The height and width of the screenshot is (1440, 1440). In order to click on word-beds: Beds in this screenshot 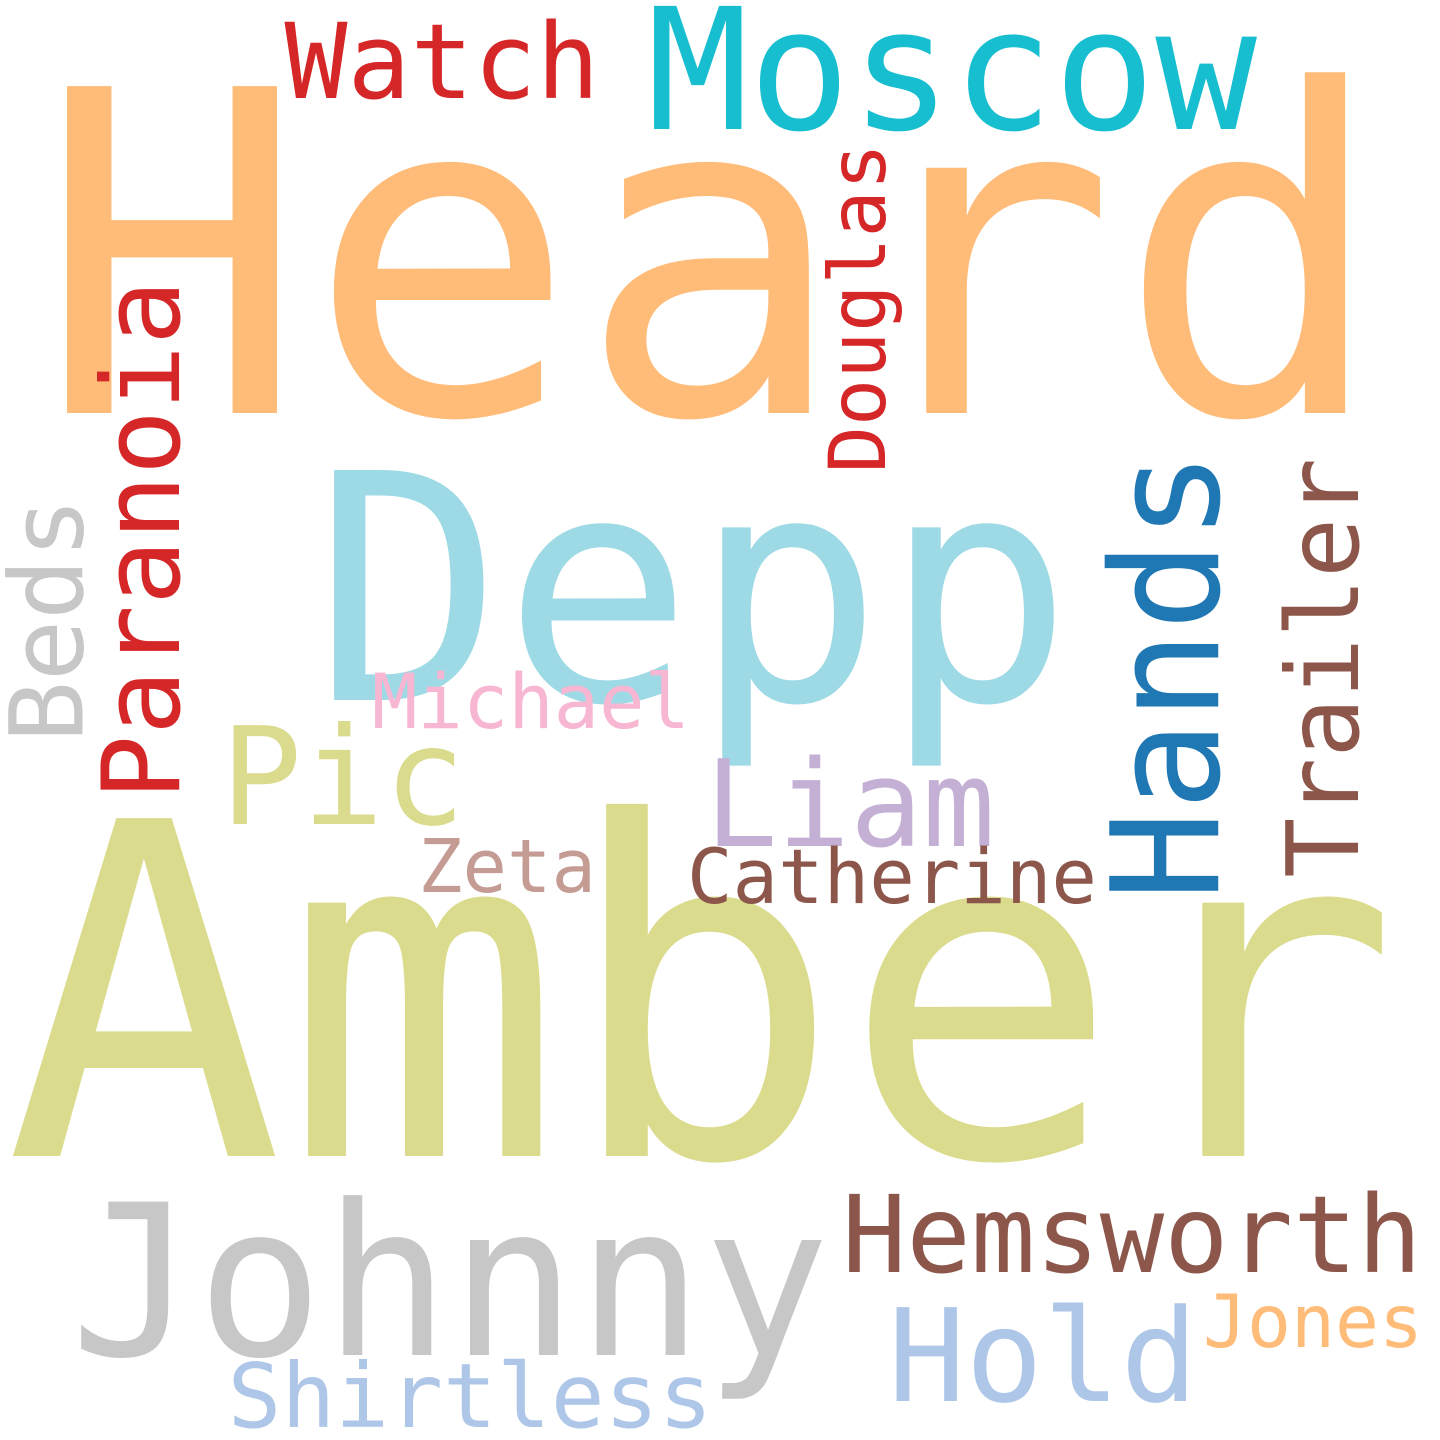, I will do `click(53, 620)`.